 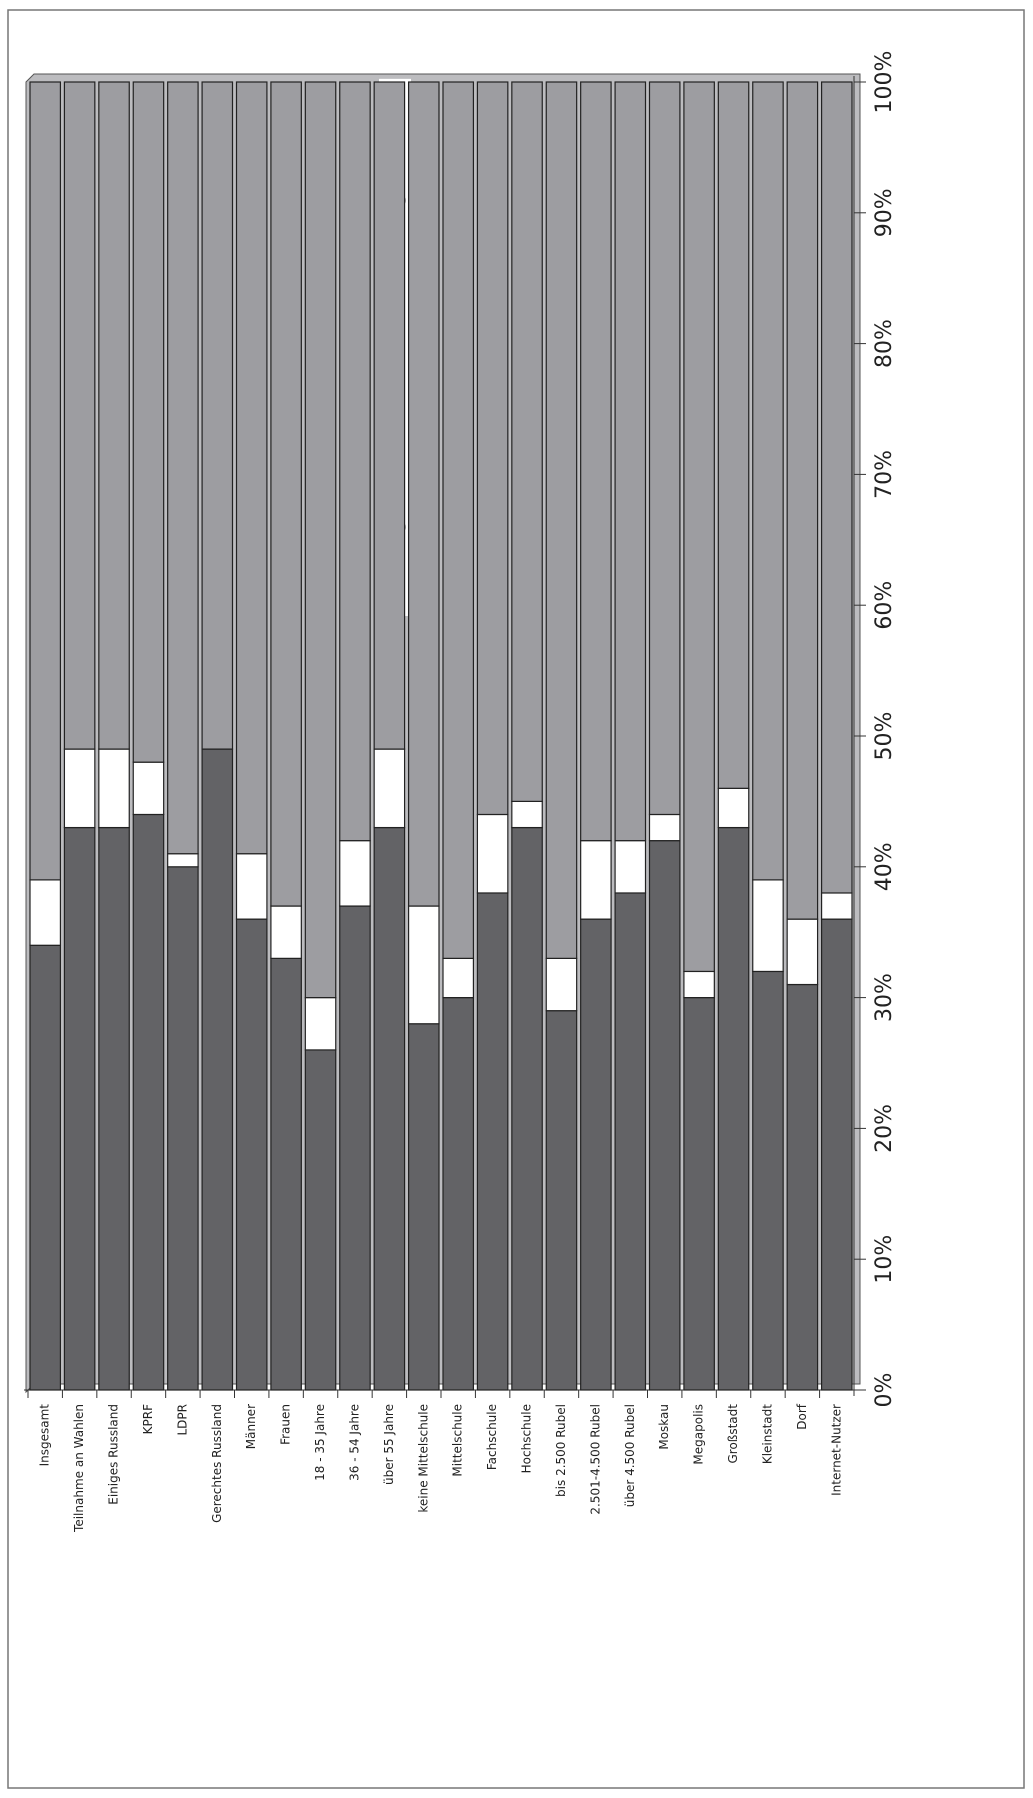 What do you see at coordinates (733, 1434) in the screenshot?
I see `x-tick-label: Großstadt` at bounding box center [733, 1434].